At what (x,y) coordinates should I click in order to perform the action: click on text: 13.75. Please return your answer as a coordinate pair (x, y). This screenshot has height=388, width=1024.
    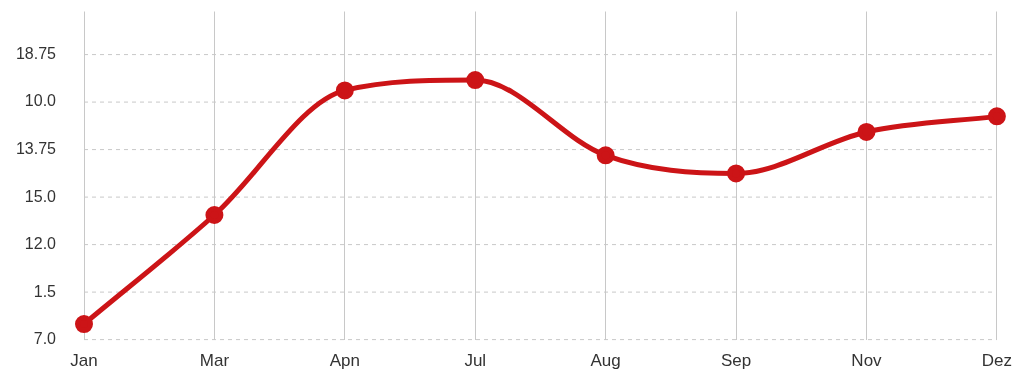
    Looking at the image, I should click on (36, 148).